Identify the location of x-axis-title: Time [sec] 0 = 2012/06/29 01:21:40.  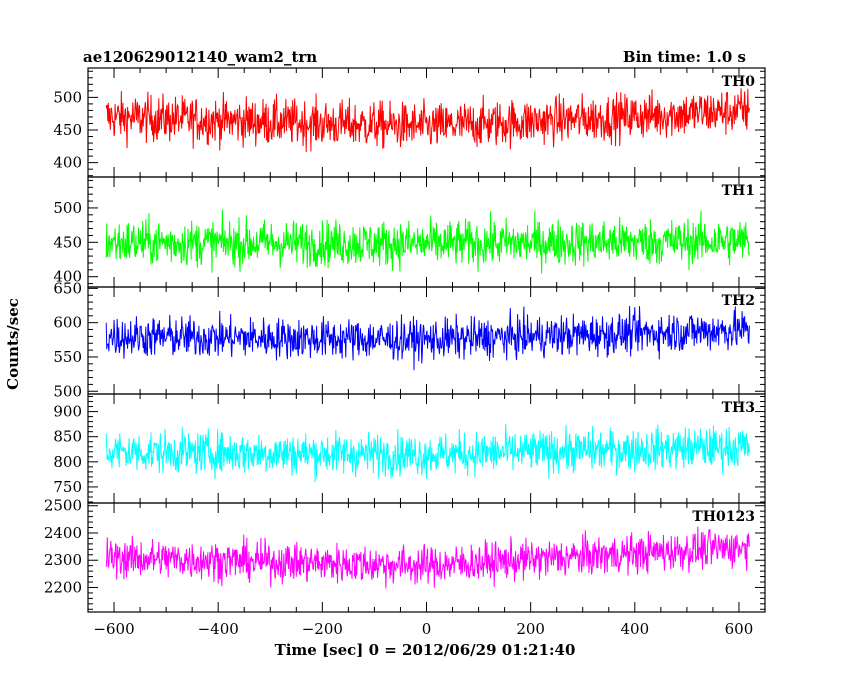
(425, 650).